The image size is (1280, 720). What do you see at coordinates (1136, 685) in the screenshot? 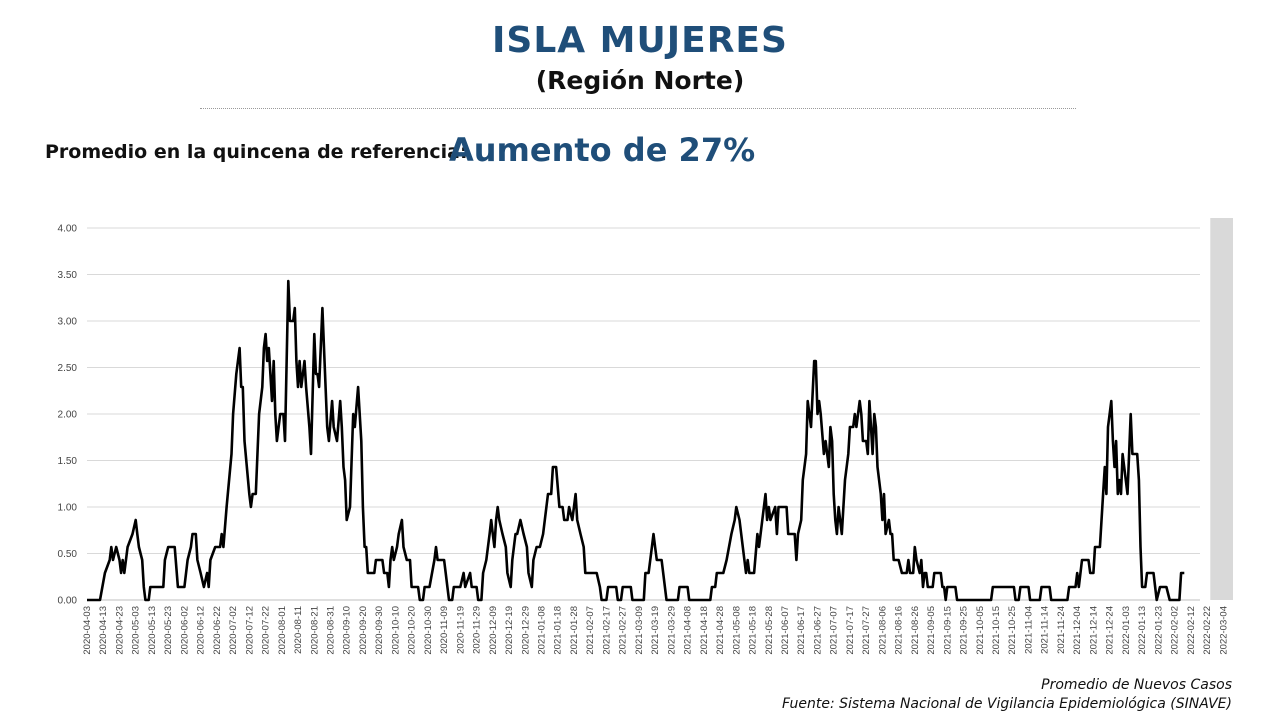
I see `series-label: Promedio de Nuevos Casos` at bounding box center [1136, 685].